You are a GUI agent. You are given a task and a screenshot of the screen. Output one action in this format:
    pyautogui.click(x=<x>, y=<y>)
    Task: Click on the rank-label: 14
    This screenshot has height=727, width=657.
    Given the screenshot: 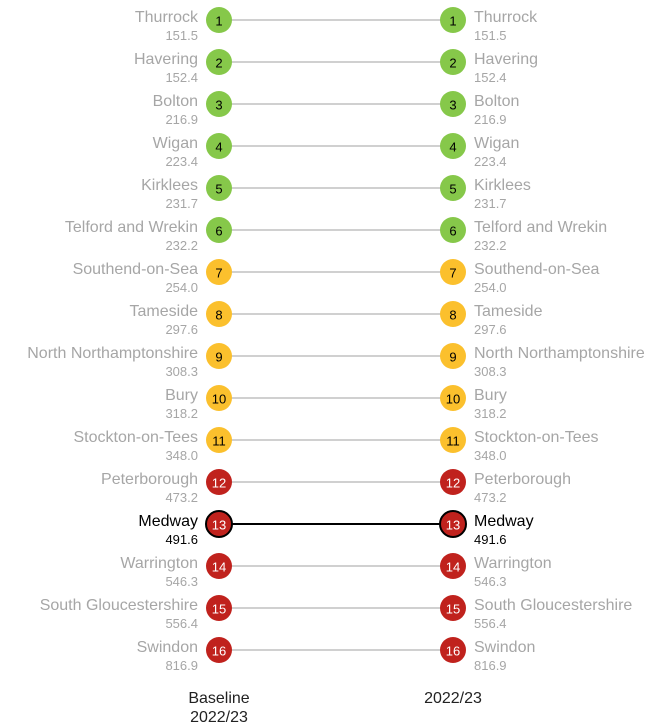 What is the action you would take?
    pyautogui.click(x=453, y=567)
    